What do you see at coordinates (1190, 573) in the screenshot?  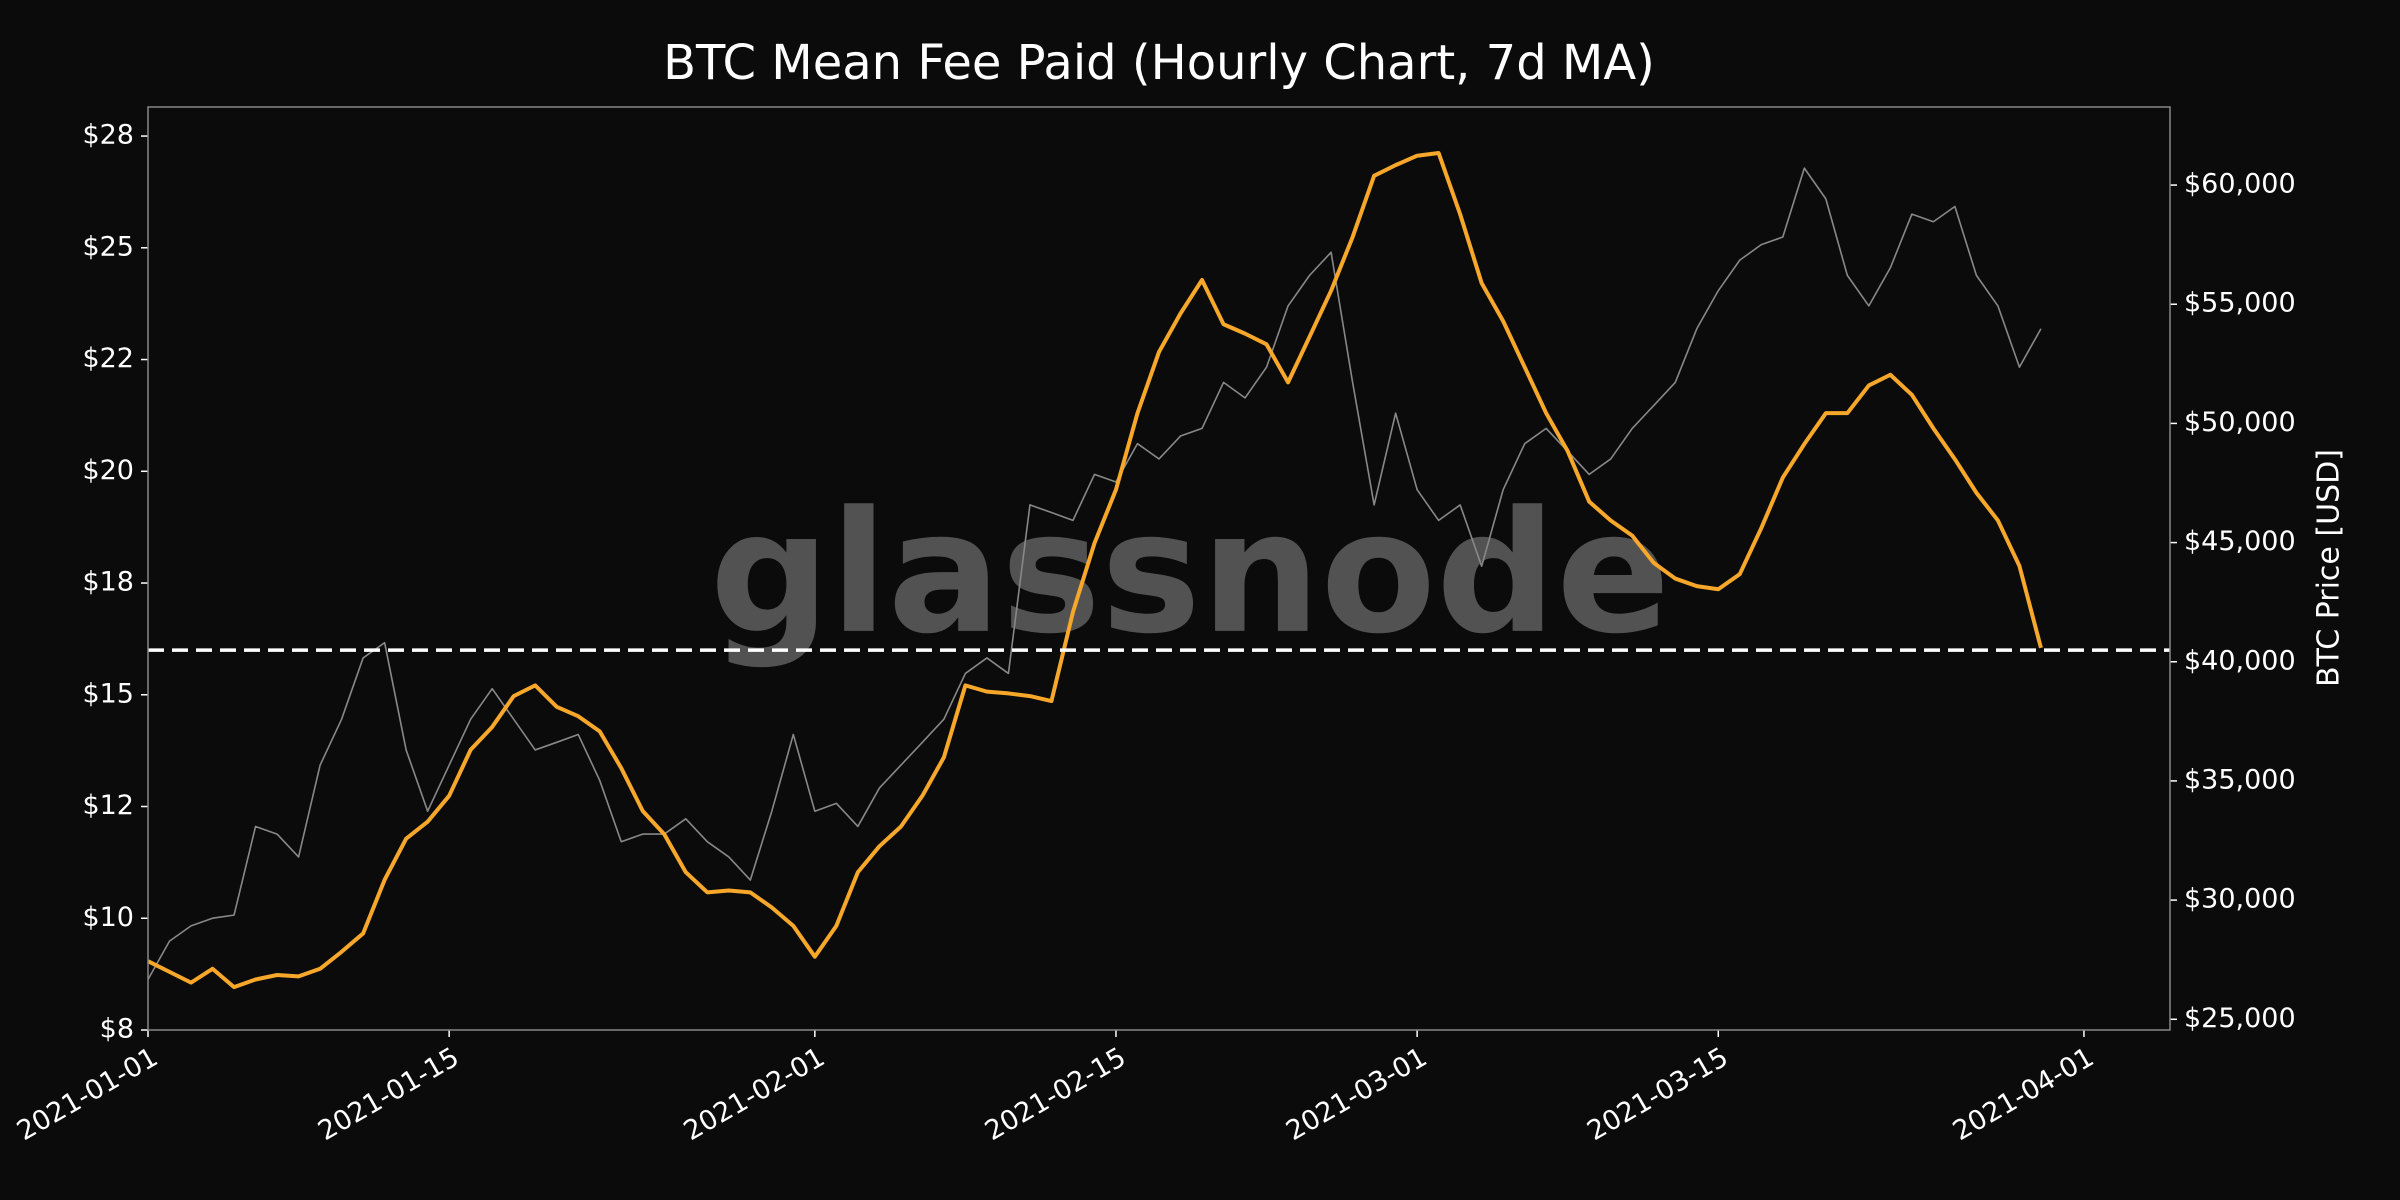 I see `watermark: glassnode` at bounding box center [1190, 573].